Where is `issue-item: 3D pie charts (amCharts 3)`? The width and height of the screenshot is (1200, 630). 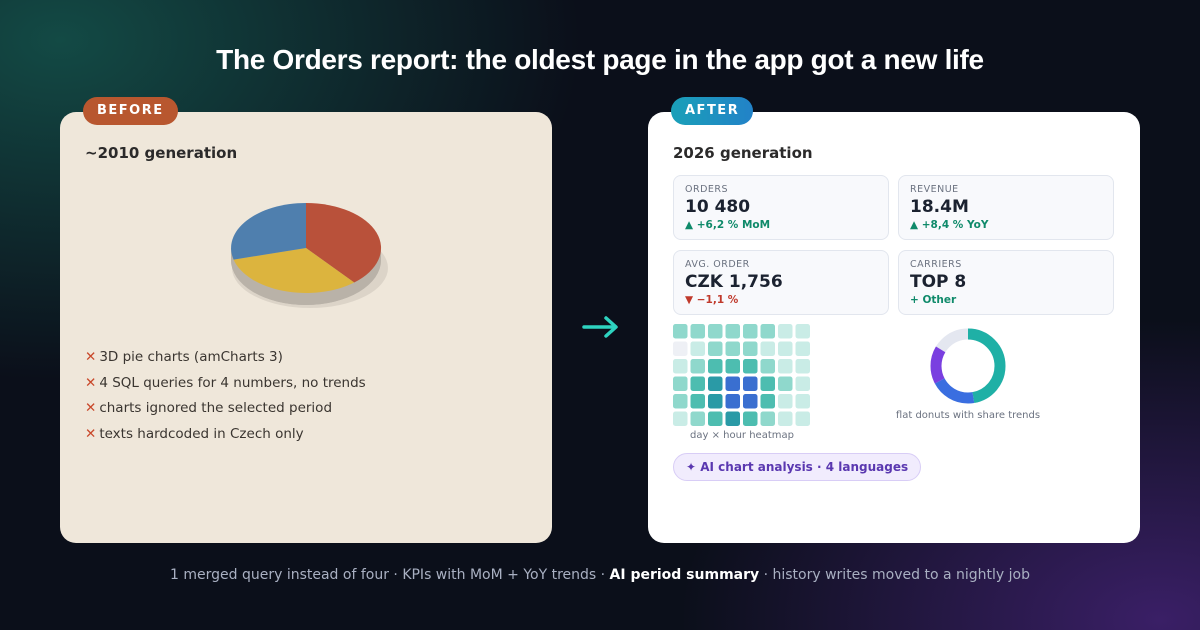 issue-item: 3D pie charts (amCharts 3) is located at coordinates (184, 357).